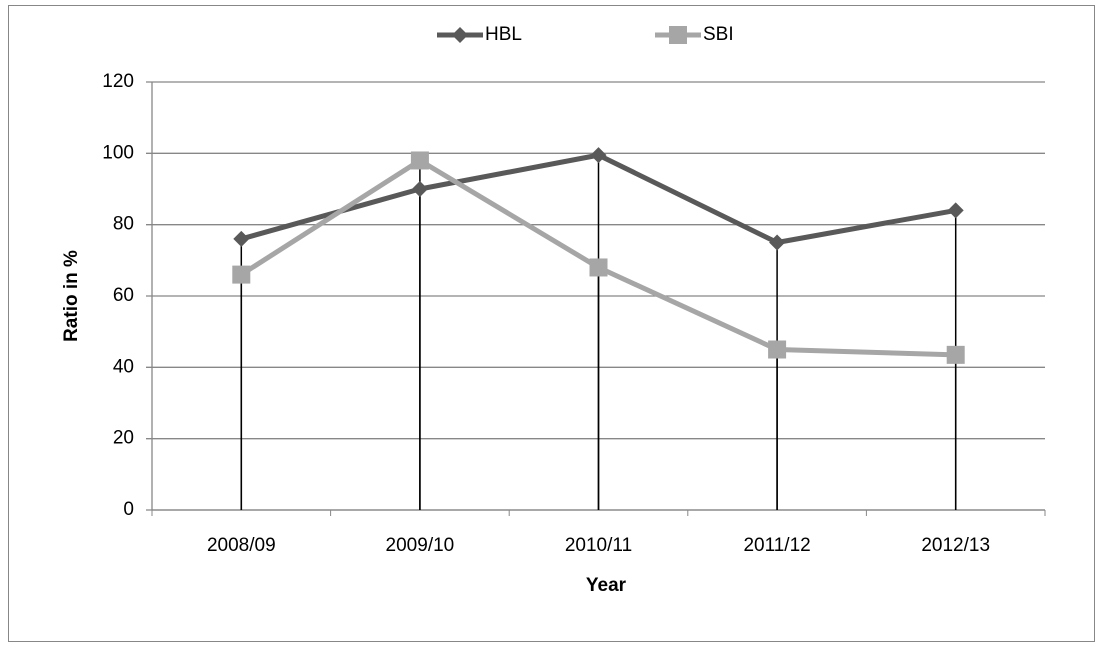 This screenshot has height=653, width=1103. Describe the element at coordinates (128, 509) in the screenshot. I see `y-tick-label: 0` at that location.